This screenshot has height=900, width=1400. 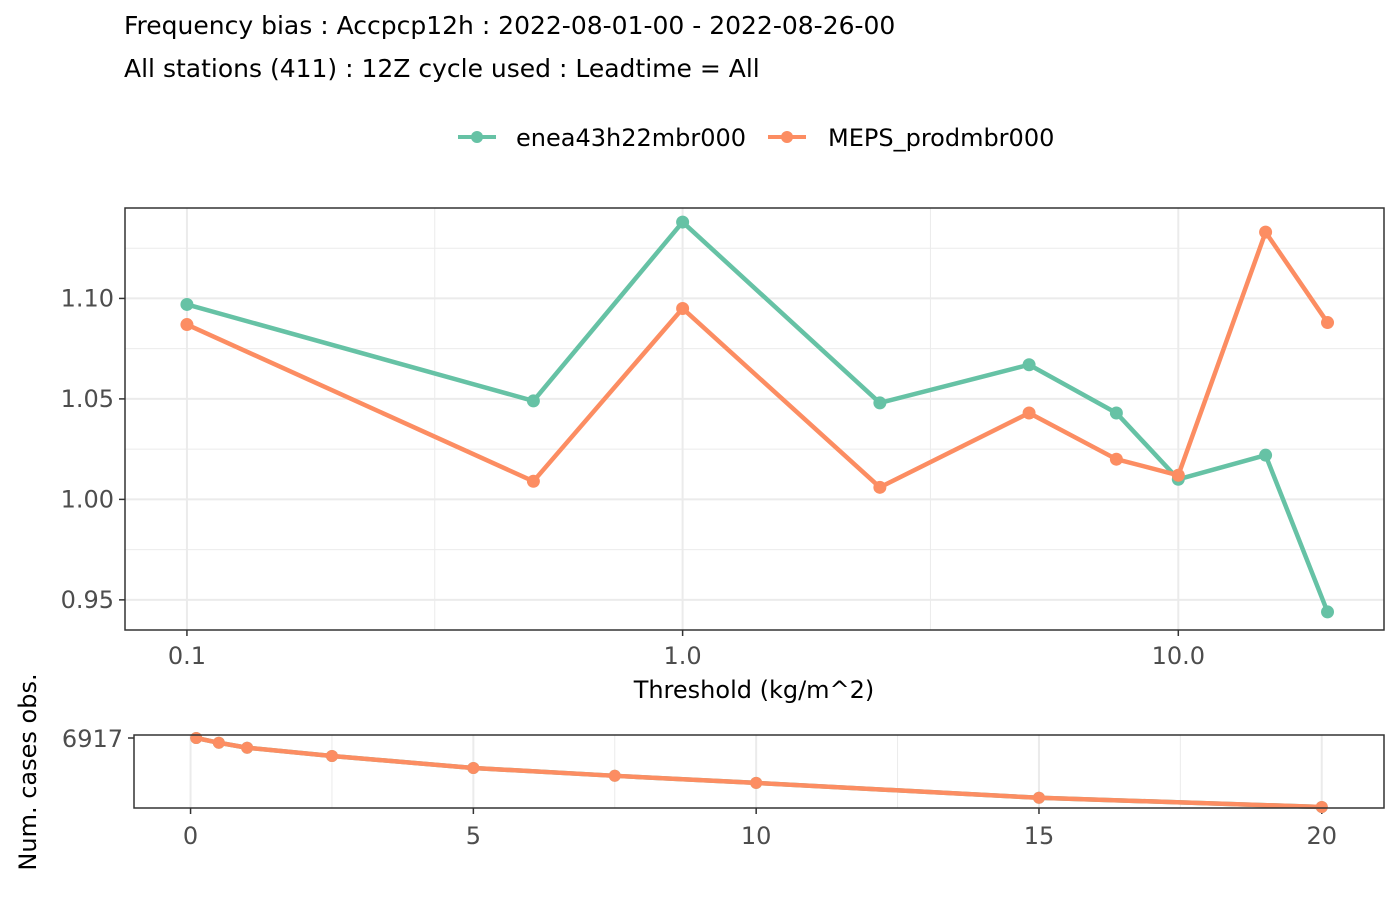 I want to click on x-axis-title: Threshold (kg/m^2), so click(x=754, y=690).